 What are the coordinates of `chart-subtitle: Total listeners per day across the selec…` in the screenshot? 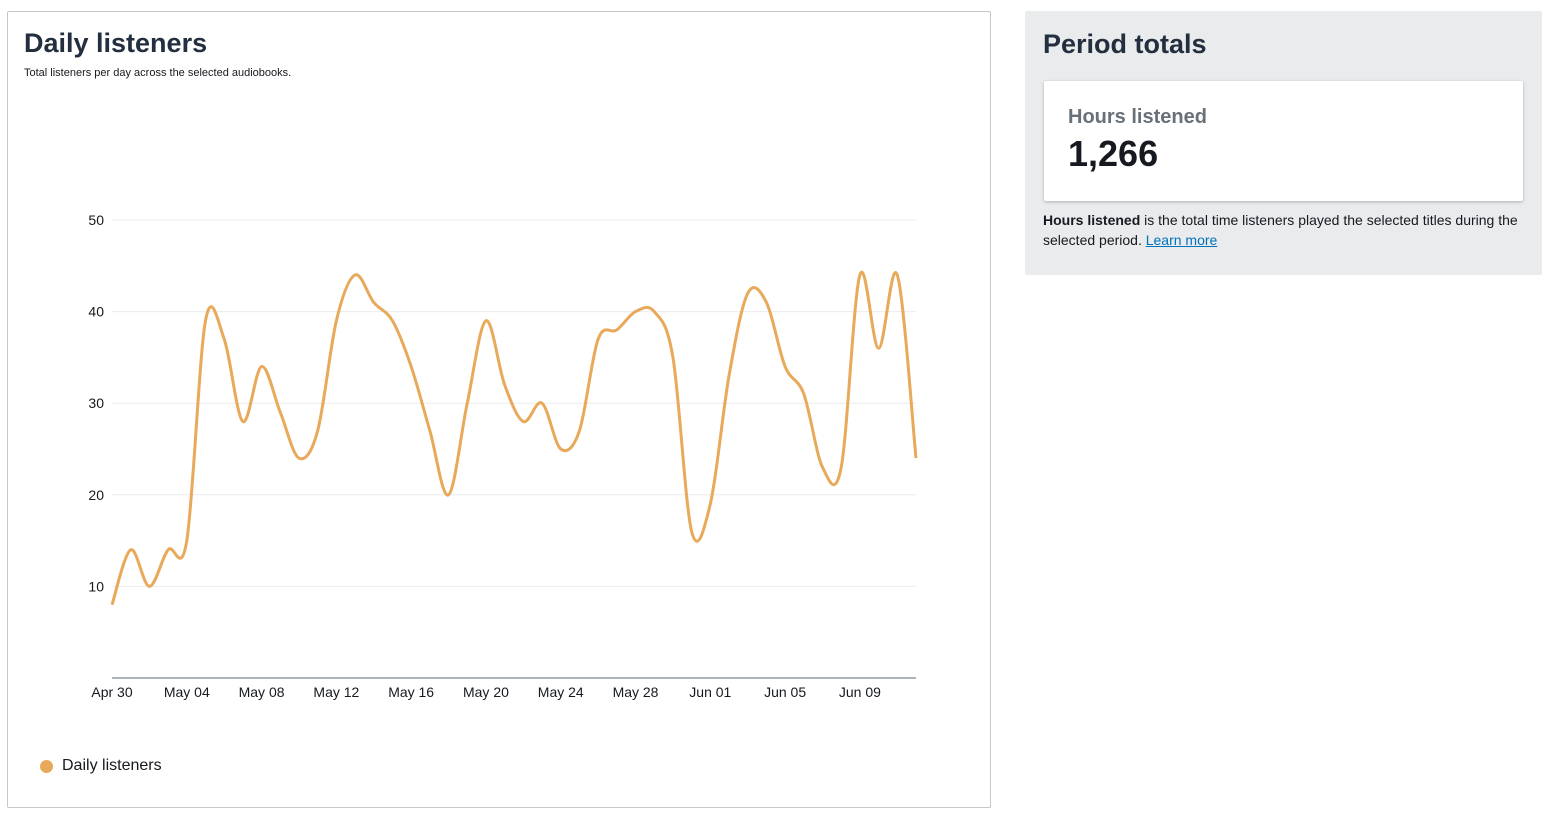 It's located at (158, 73).